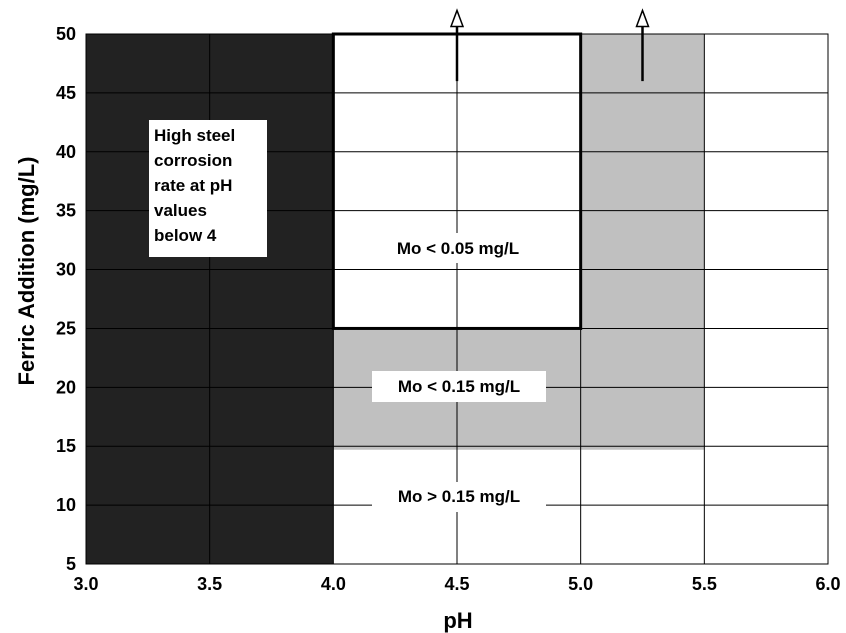 The height and width of the screenshot is (633, 846). I want to click on x-tick-label: 4.5, so click(456, 584).